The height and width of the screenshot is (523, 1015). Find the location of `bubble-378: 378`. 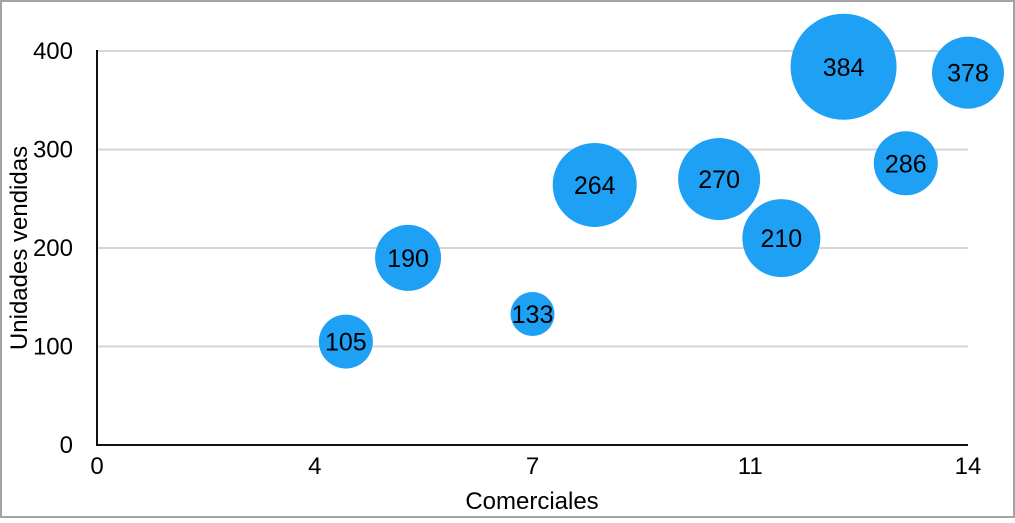

bubble-378: 378 is located at coordinates (968, 72).